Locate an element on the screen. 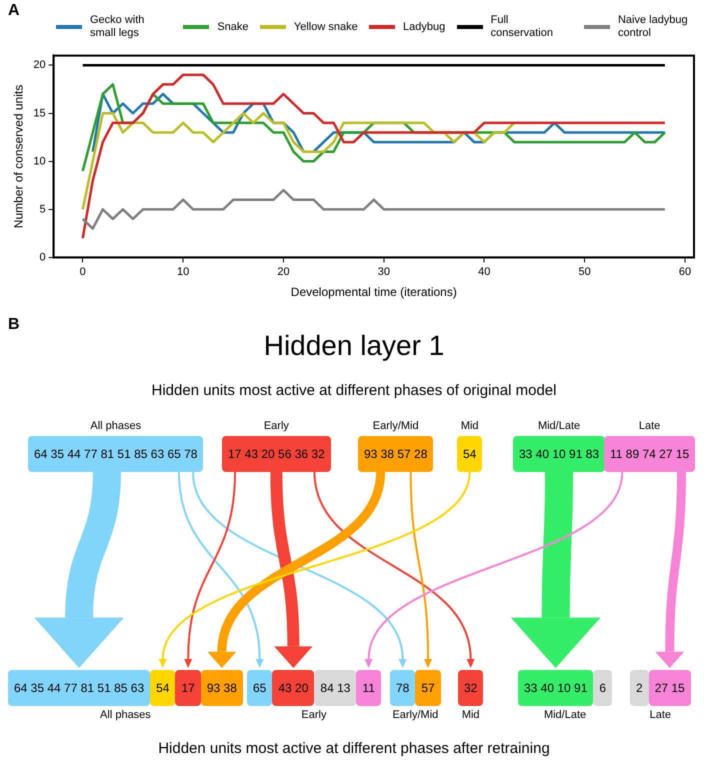 The width and height of the screenshot is (708, 766). unit-box: 11 89 74 27 15 is located at coordinates (650, 454).